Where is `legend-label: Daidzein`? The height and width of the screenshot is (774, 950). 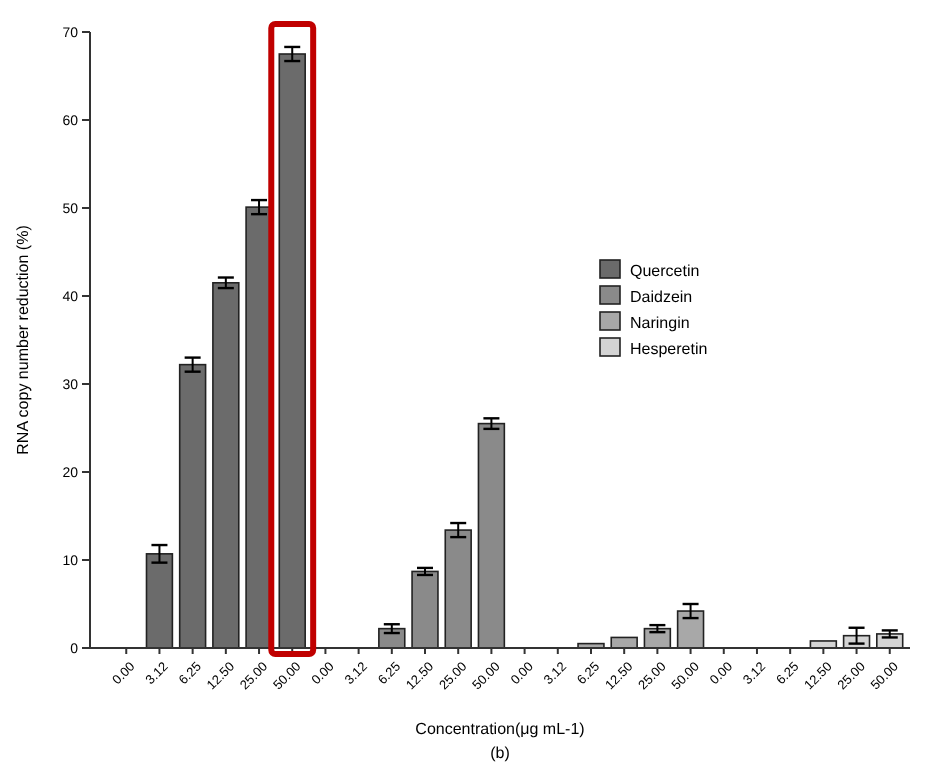 legend-label: Daidzein is located at coordinates (661, 296).